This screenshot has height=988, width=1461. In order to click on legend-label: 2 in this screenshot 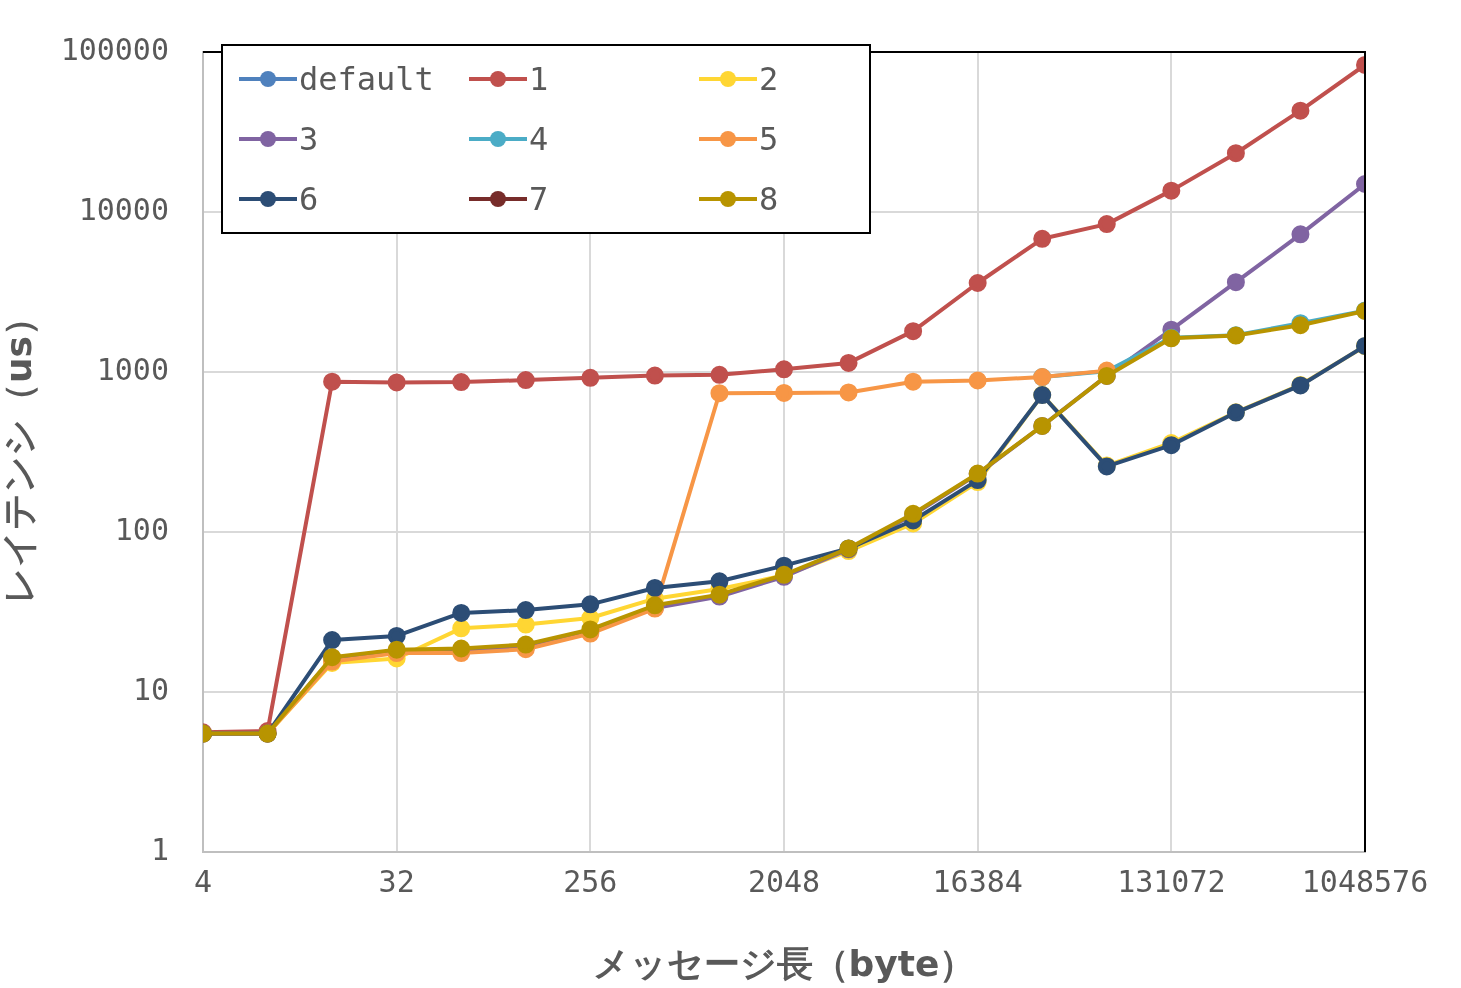, I will do `click(769, 79)`.